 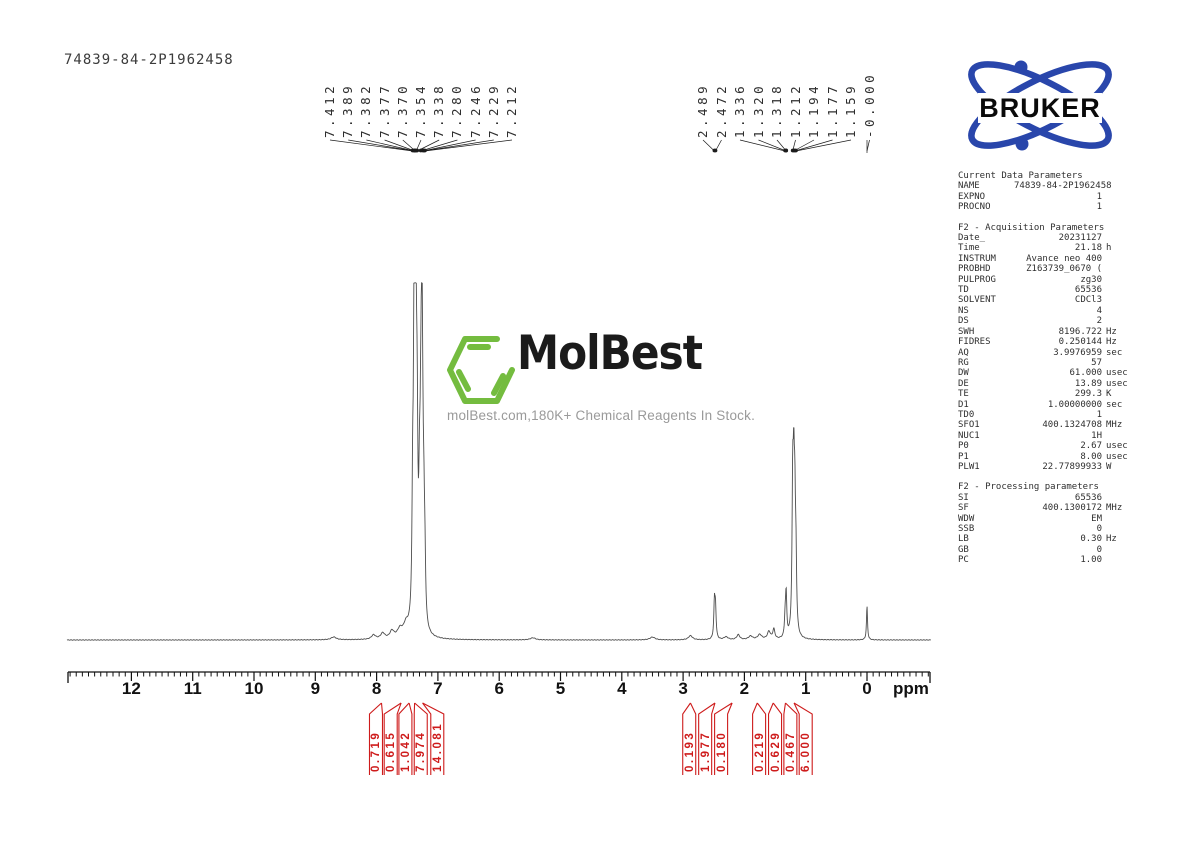 What do you see at coordinates (1114, 404) in the screenshot?
I see `param-unit: sec` at bounding box center [1114, 404].